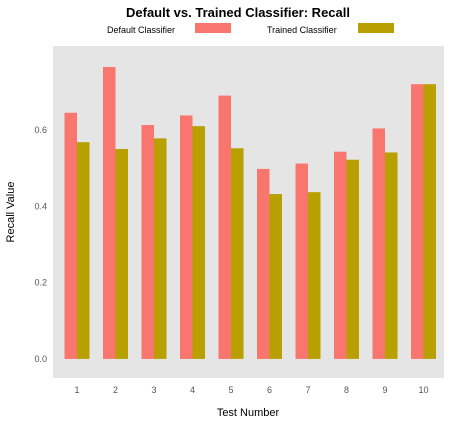  Describe the element at coordinates (230, 390) in the screenshot. I see `x-tick-label: 5` at that location.